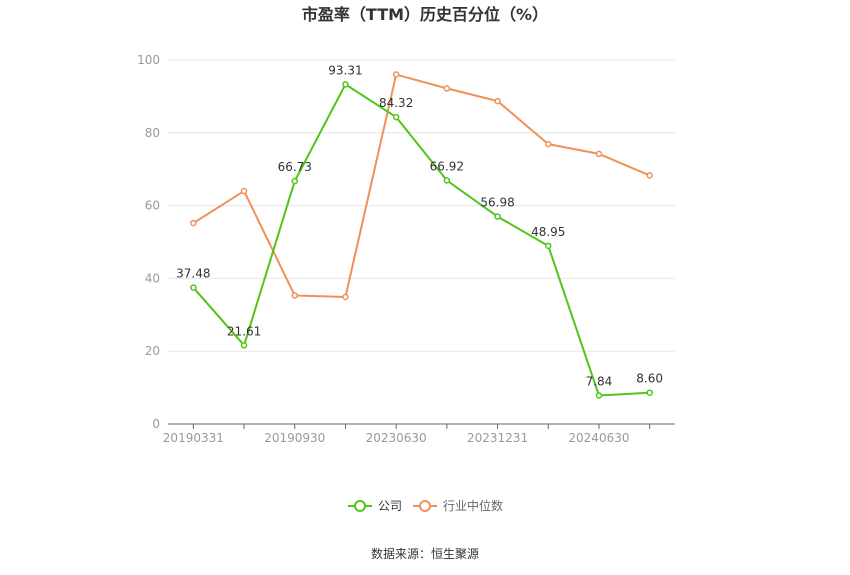 This screenshot has height=575, width=850. Describe the element at coordinates (294, 438) in the screenshot. I see `x-tick-label: 20190930` at that location.